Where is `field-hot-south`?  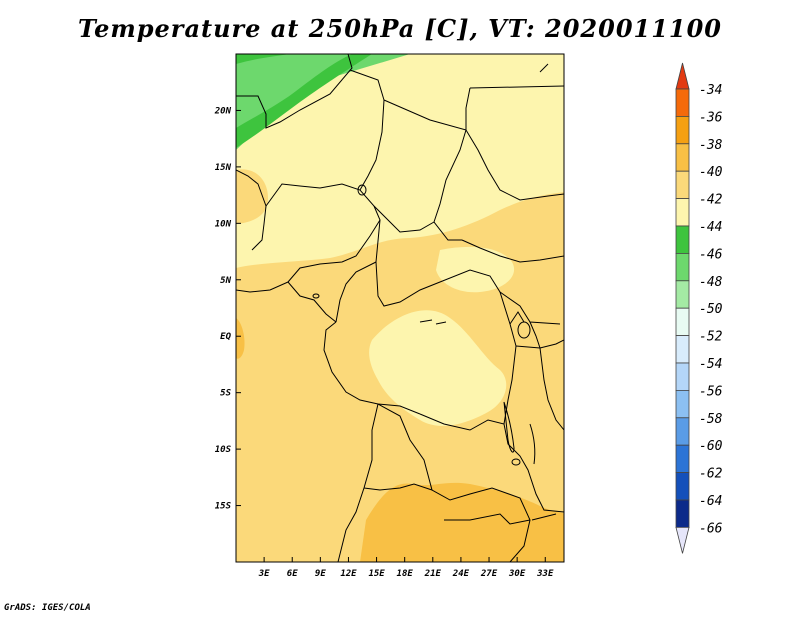
field-hot-south is located at coordinates (462, 522).